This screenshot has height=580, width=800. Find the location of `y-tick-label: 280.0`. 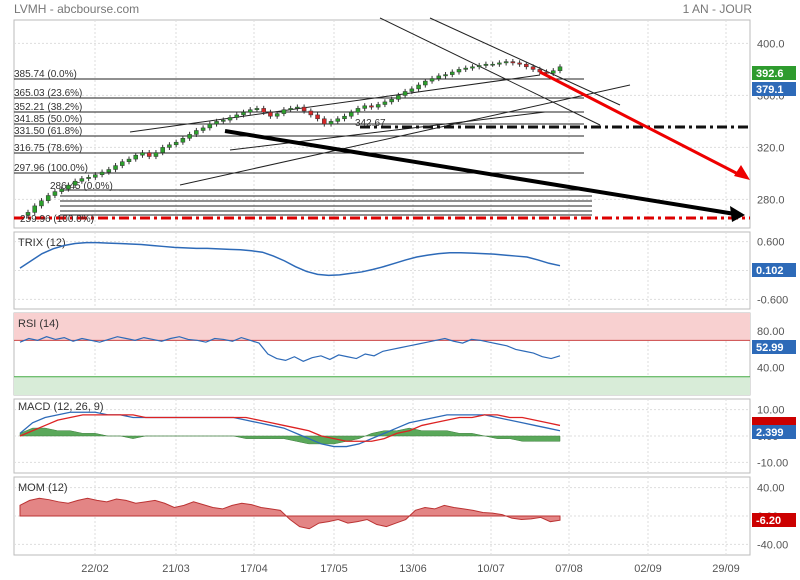

y-tick-label: 280.0 is located at coordinates (771, 200).